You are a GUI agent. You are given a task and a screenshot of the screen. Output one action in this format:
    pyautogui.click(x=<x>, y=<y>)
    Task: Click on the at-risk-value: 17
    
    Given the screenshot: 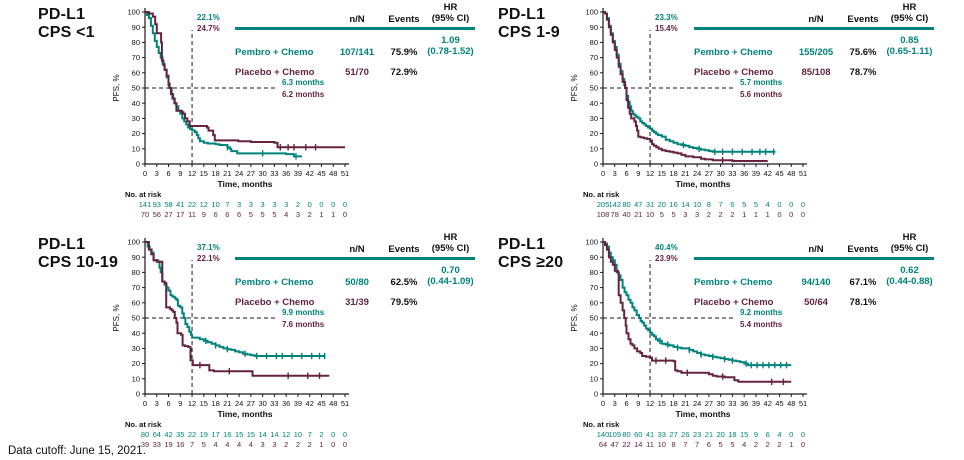 What is the action you would take?
    pyautogui.click(x=180, y=214)
    